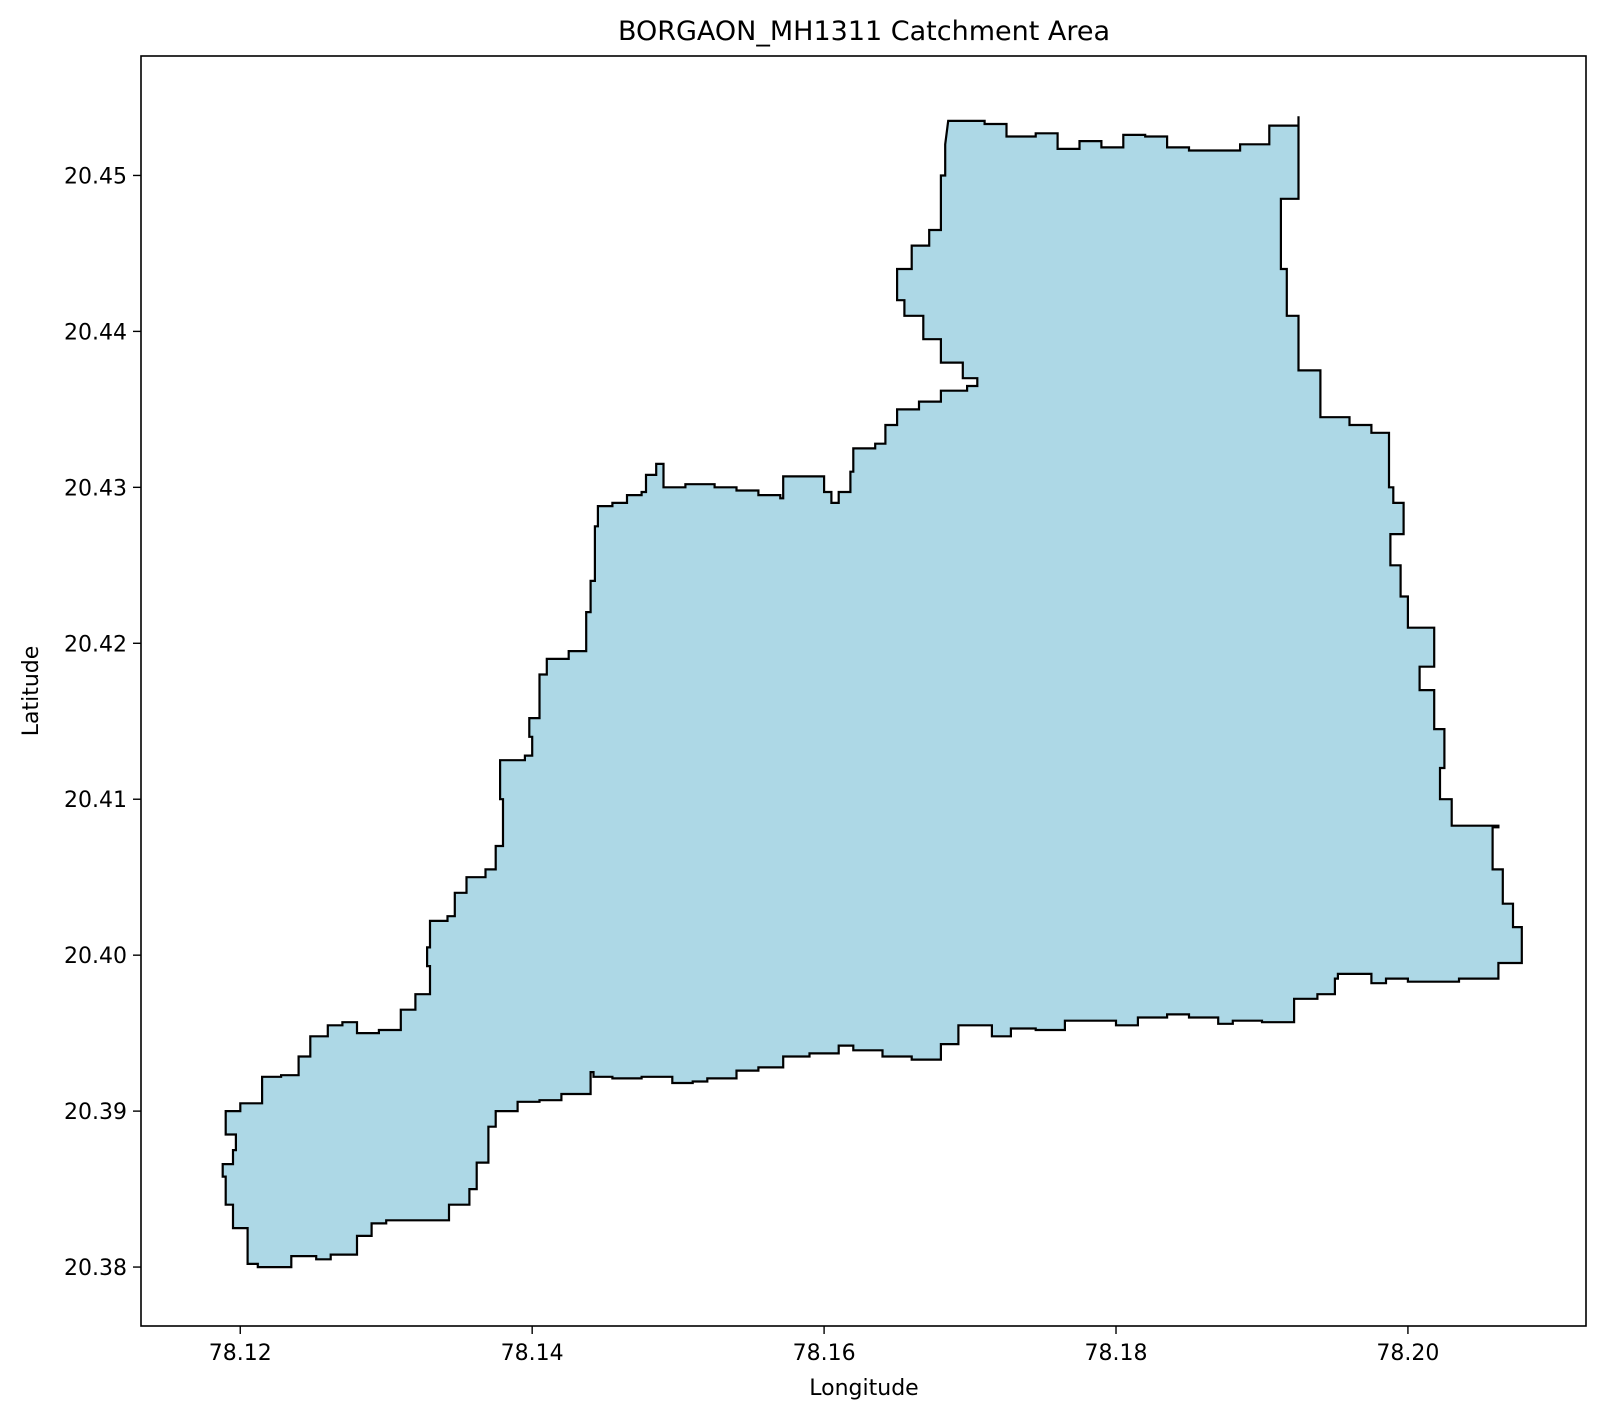 Image resolution: width=1602 pixels, height=1417 pixels. What do you see at coordinates (824, 1353) in the screenshot?
I see `x-tick-label: 78.16` at bounding box center [824, 1353].